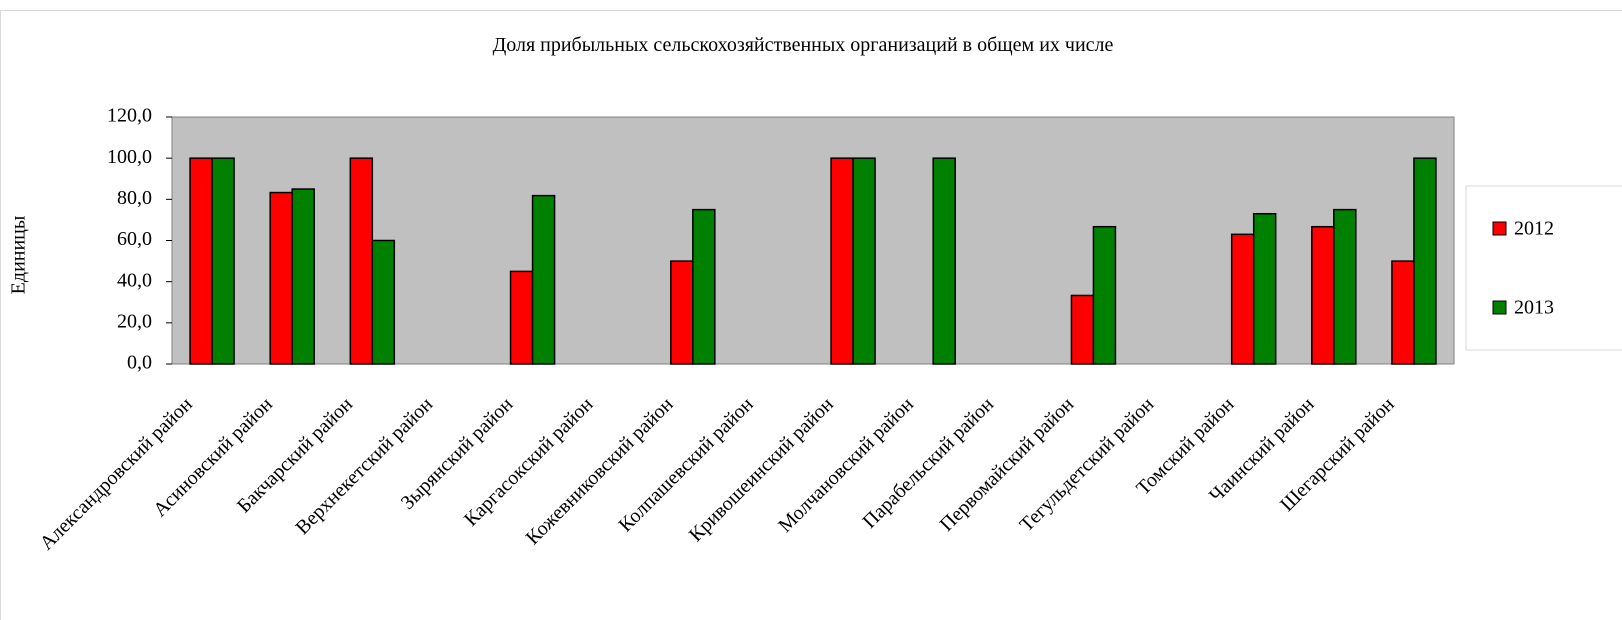  What do you see at coordinates (1543, 268) in the screenshot?
I see `legend` at bounding box center [1543, 268].